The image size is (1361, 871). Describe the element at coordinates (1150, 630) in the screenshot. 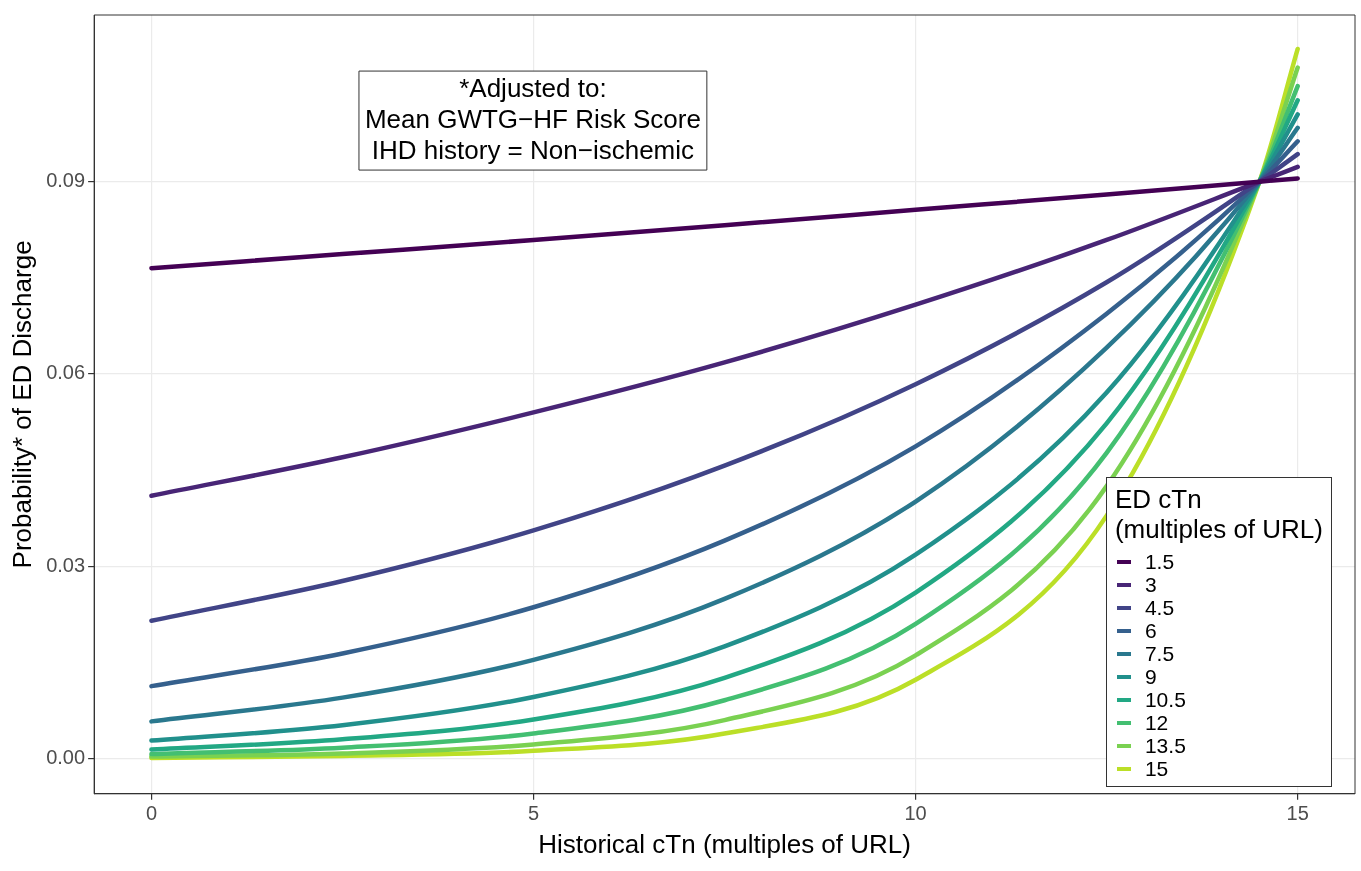

I see `legend-label: 6` at that location.